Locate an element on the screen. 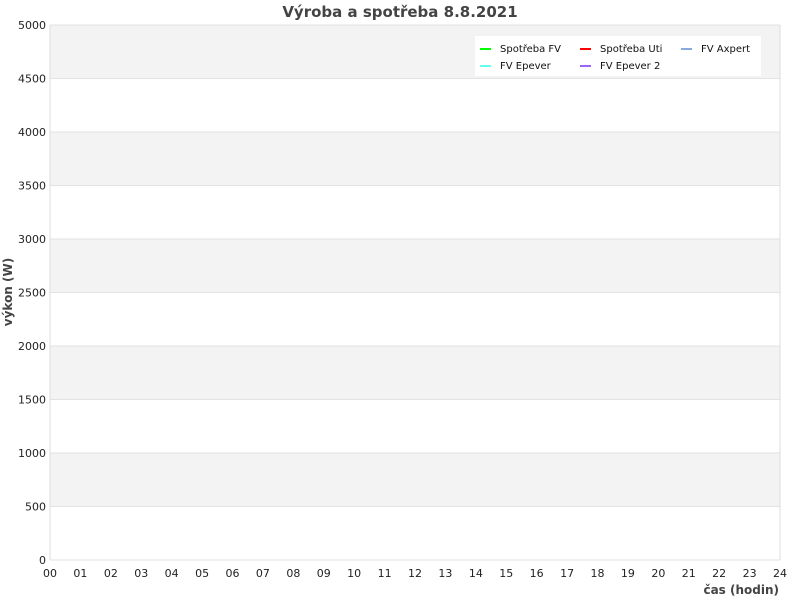  legend-label: Spotřeba Uti is located at coordinates (631, 49).